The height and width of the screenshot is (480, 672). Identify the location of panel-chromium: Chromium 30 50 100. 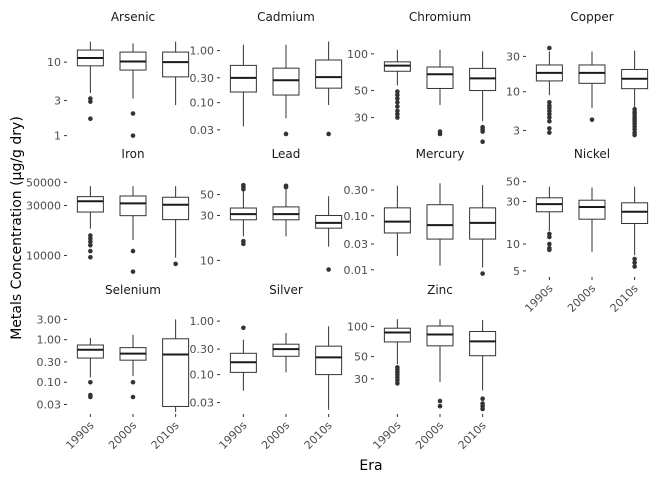
(422, 77).